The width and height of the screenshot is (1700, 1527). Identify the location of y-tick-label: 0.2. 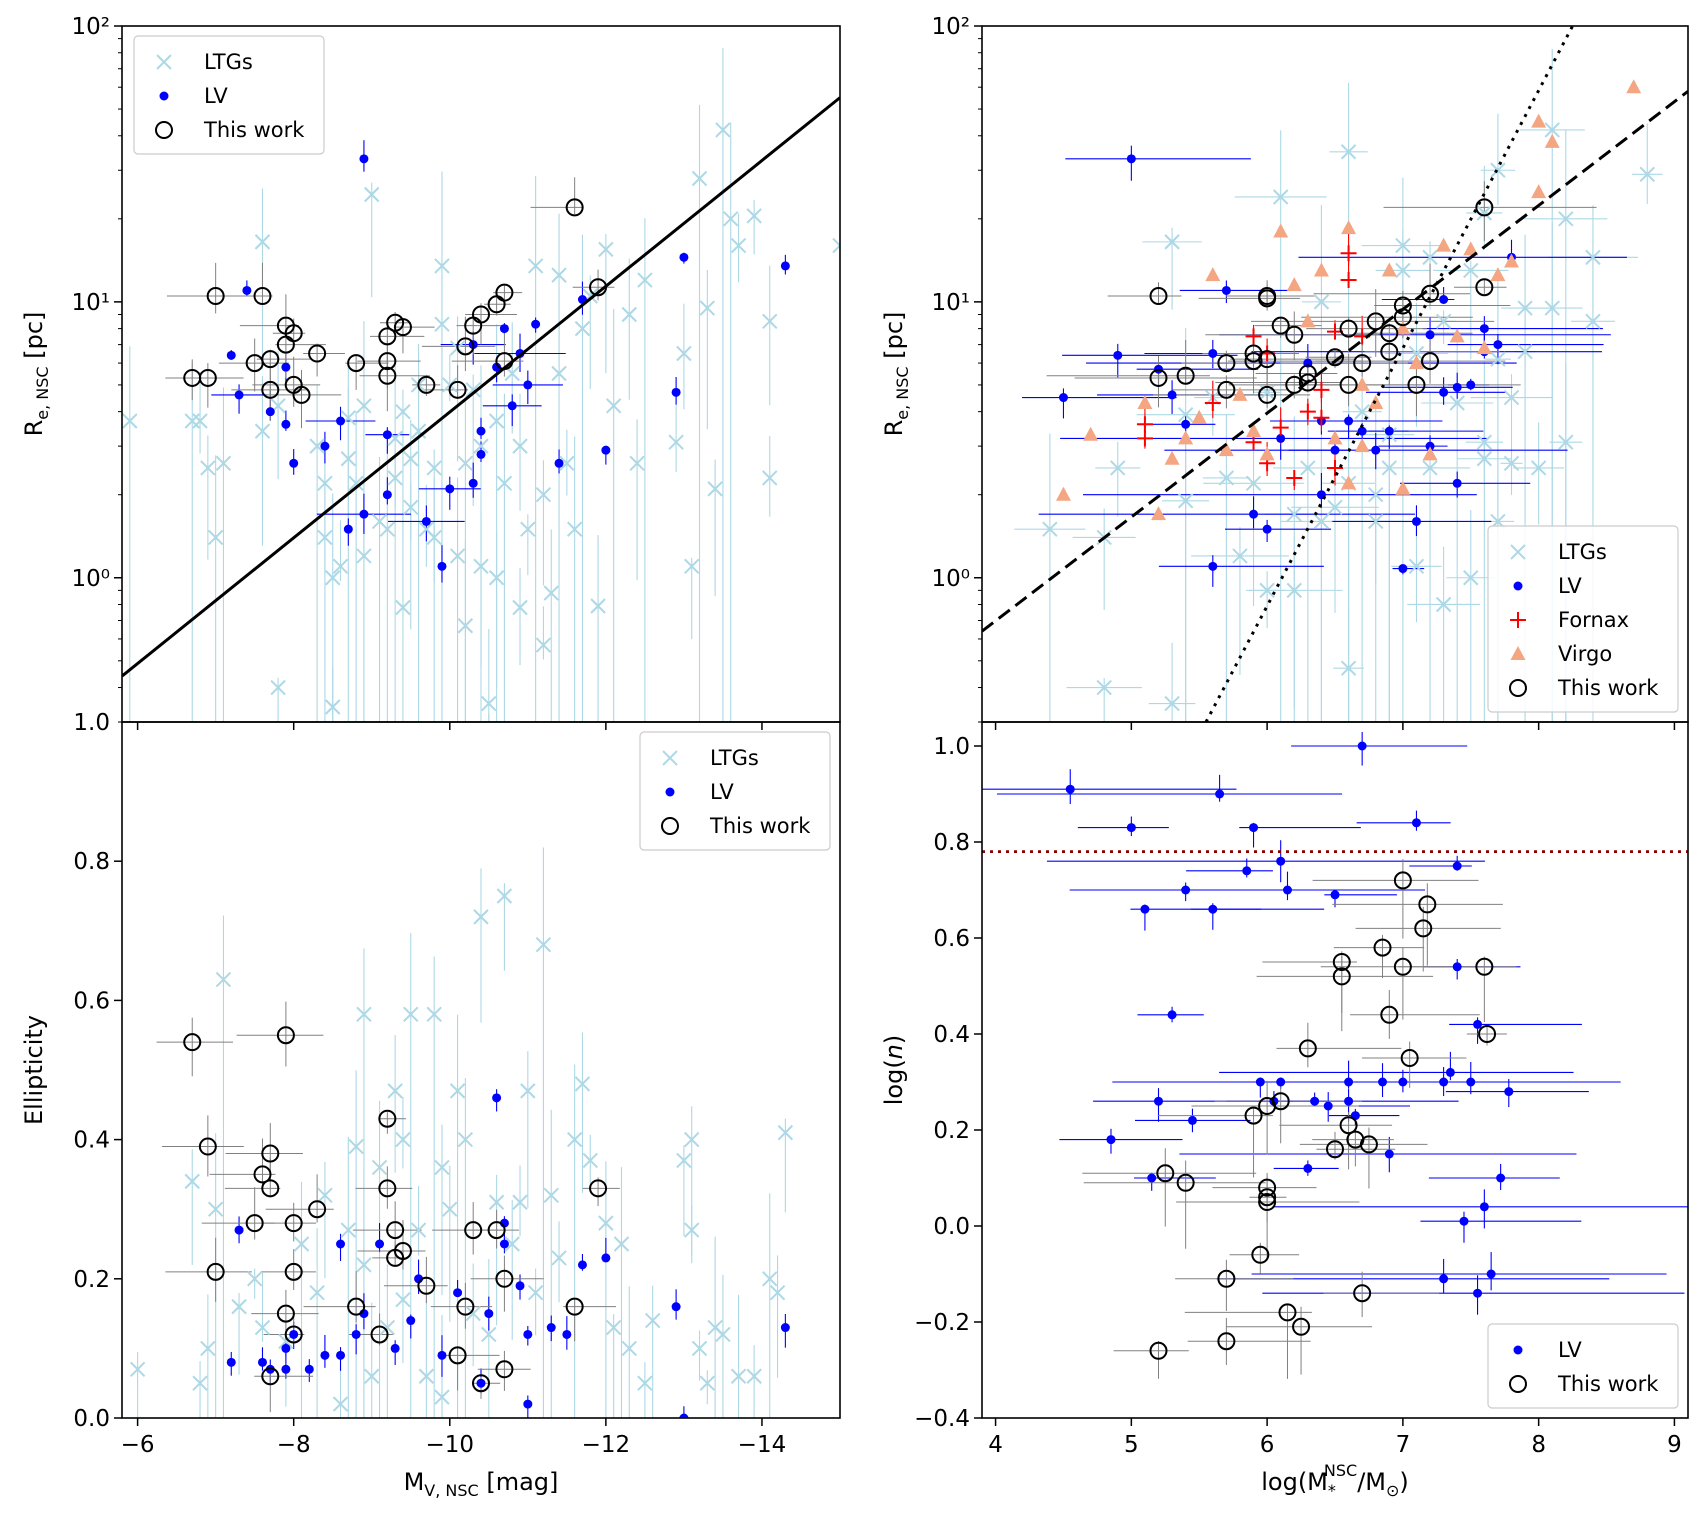
(91, 1280).